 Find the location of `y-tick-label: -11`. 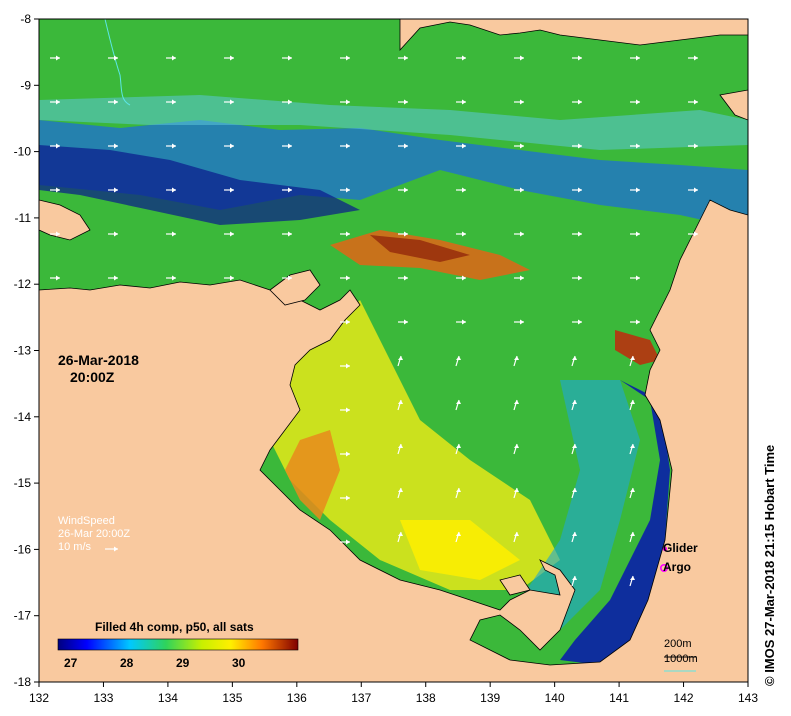

y-tick-label: -11 is located at coordinates (23, 218).